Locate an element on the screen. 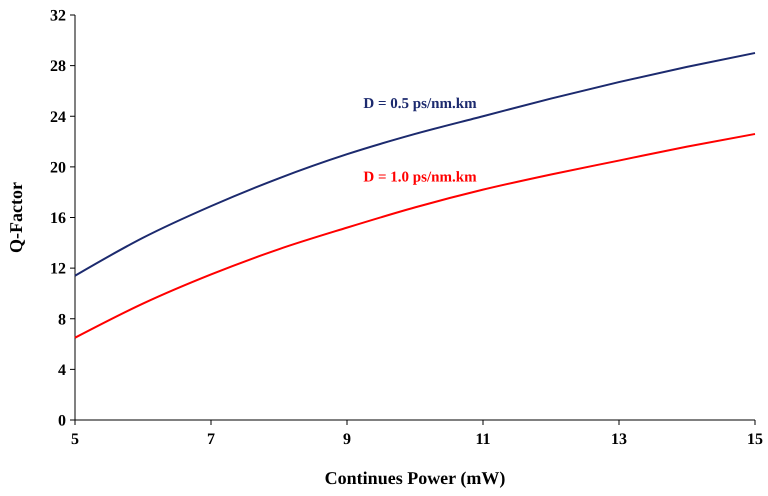 Image resolution: width=768 pixels, height=496 pixels. y-tick-label: 12 is located at coordinates (58, 269).